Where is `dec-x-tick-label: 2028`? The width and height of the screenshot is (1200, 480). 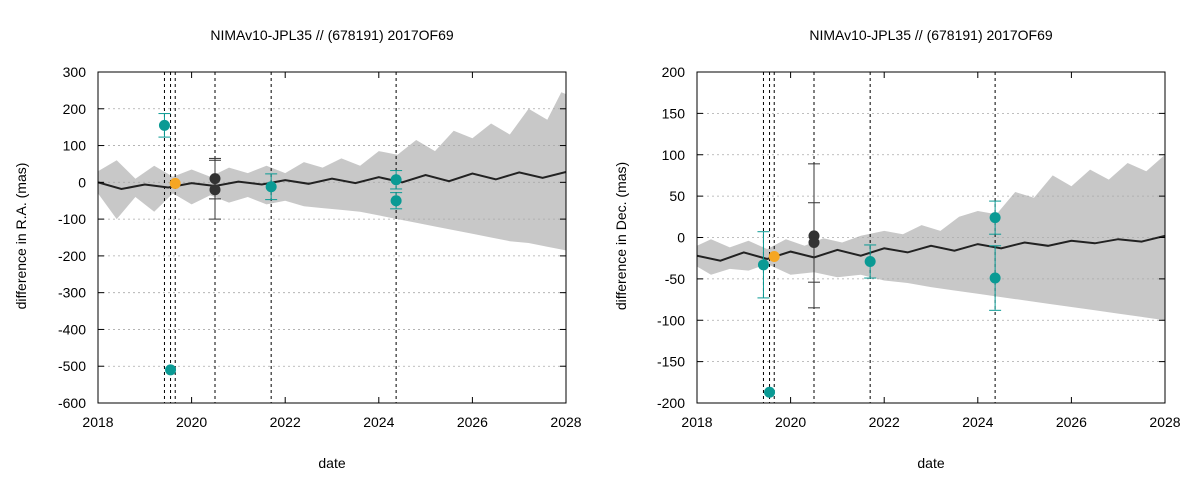 dec-x-tick-label: 2028 is located at coordinates (1164, 422).